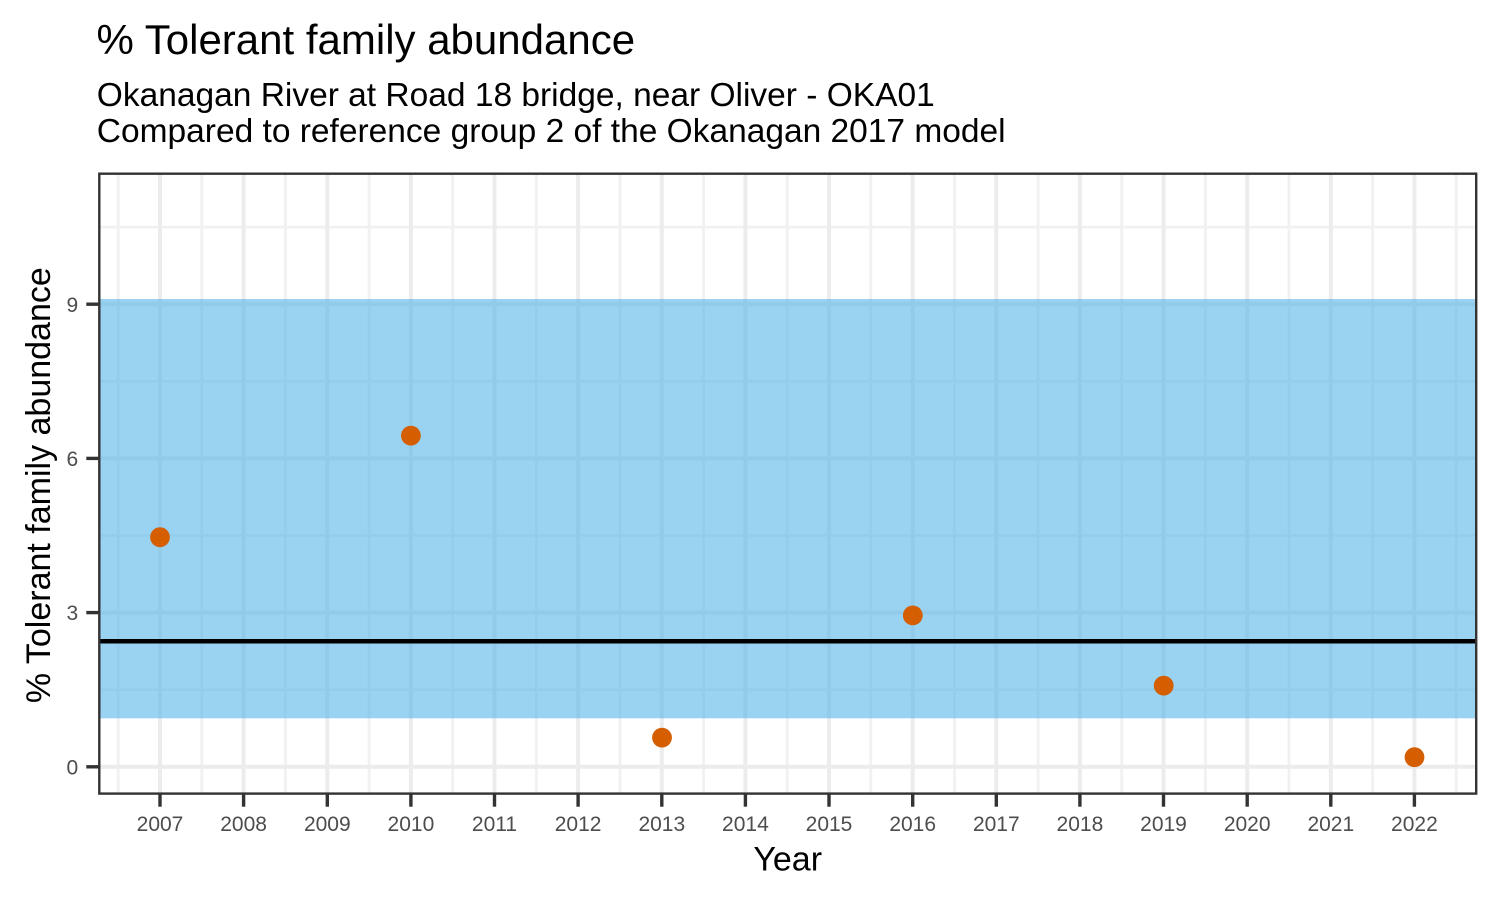 The image size is (1500, 900). I want to click on svg-text: 3, so click(73, 613).